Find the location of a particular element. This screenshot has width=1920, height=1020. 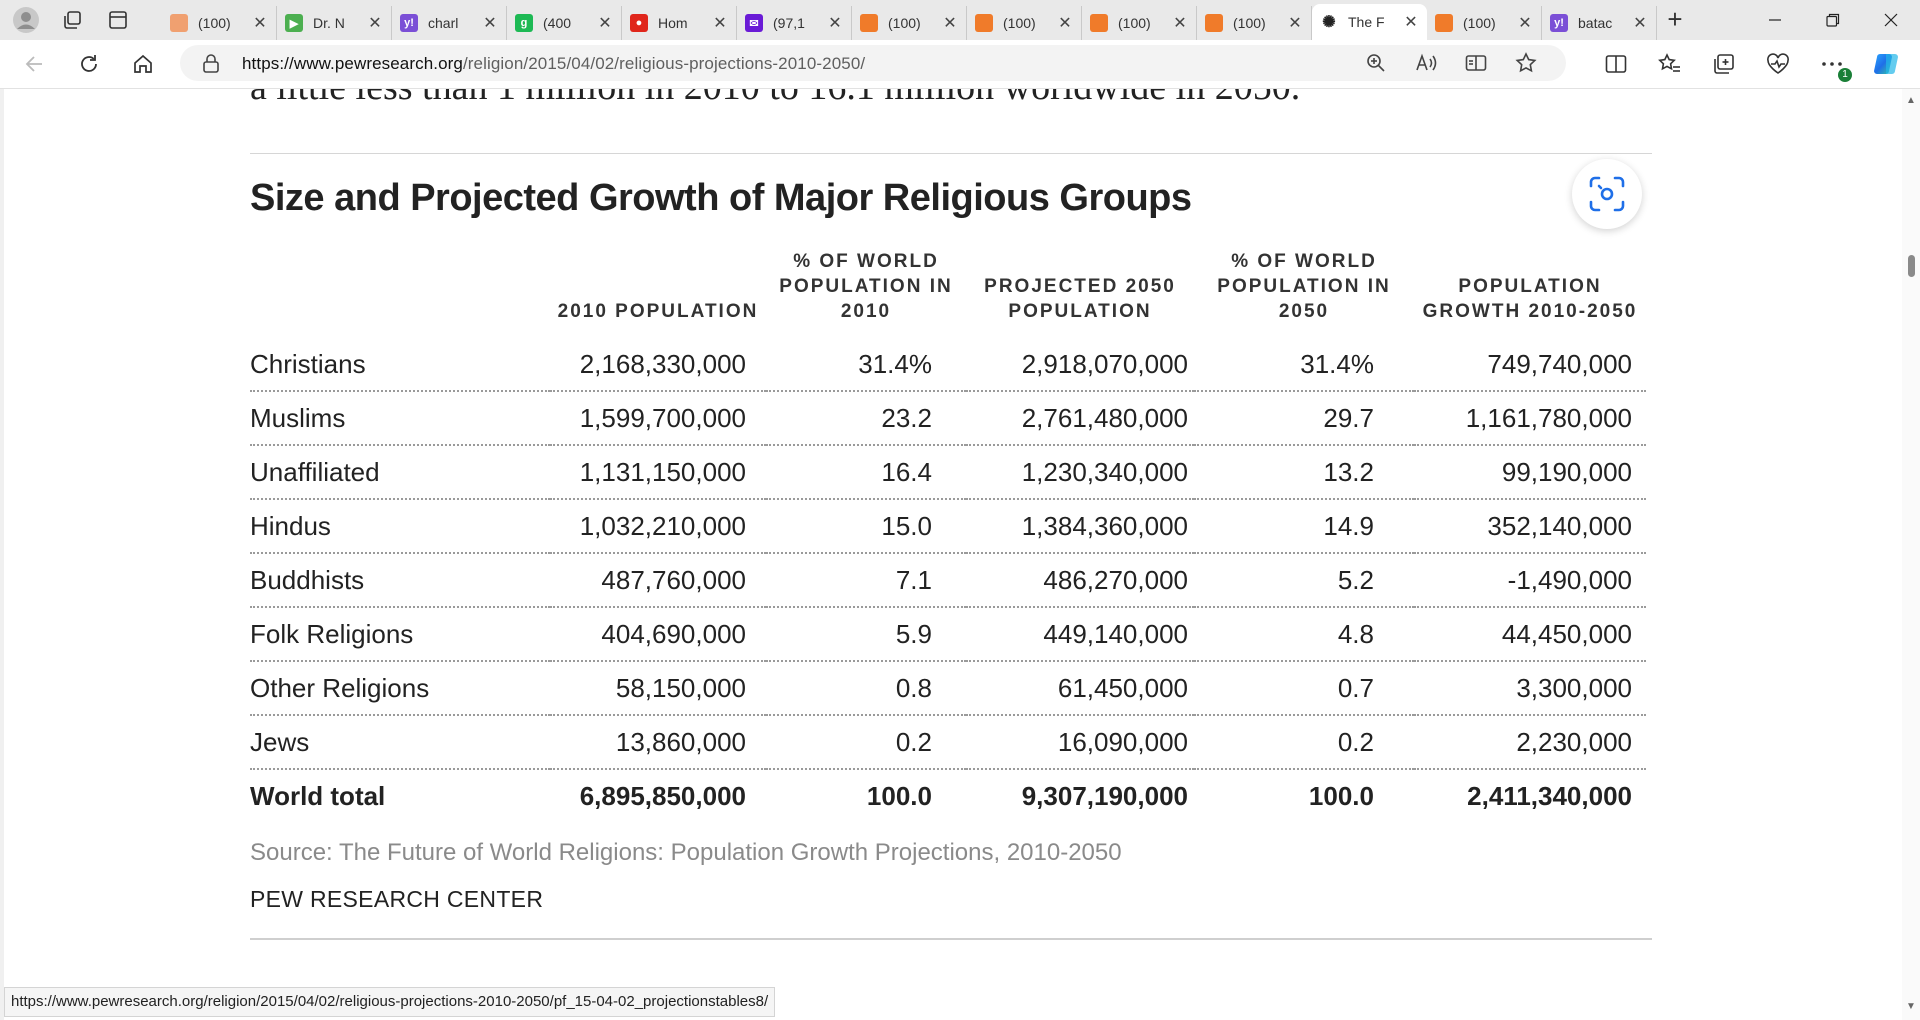

page-scrollbar: ▲ ▼ is located at coordinates (1911, 554).